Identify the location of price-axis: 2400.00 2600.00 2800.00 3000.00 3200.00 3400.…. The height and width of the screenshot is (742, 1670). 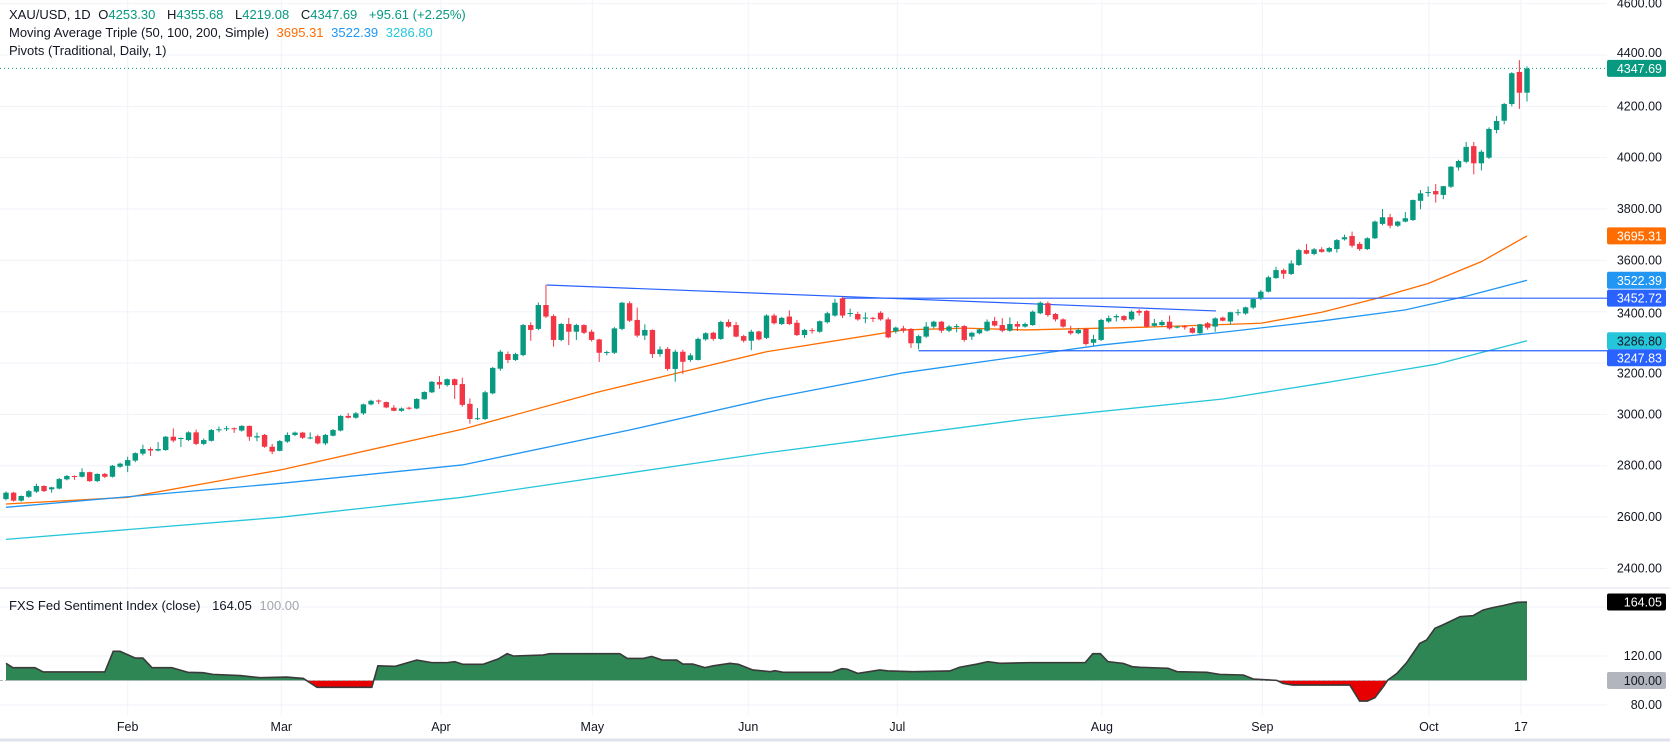
(1639, 356).